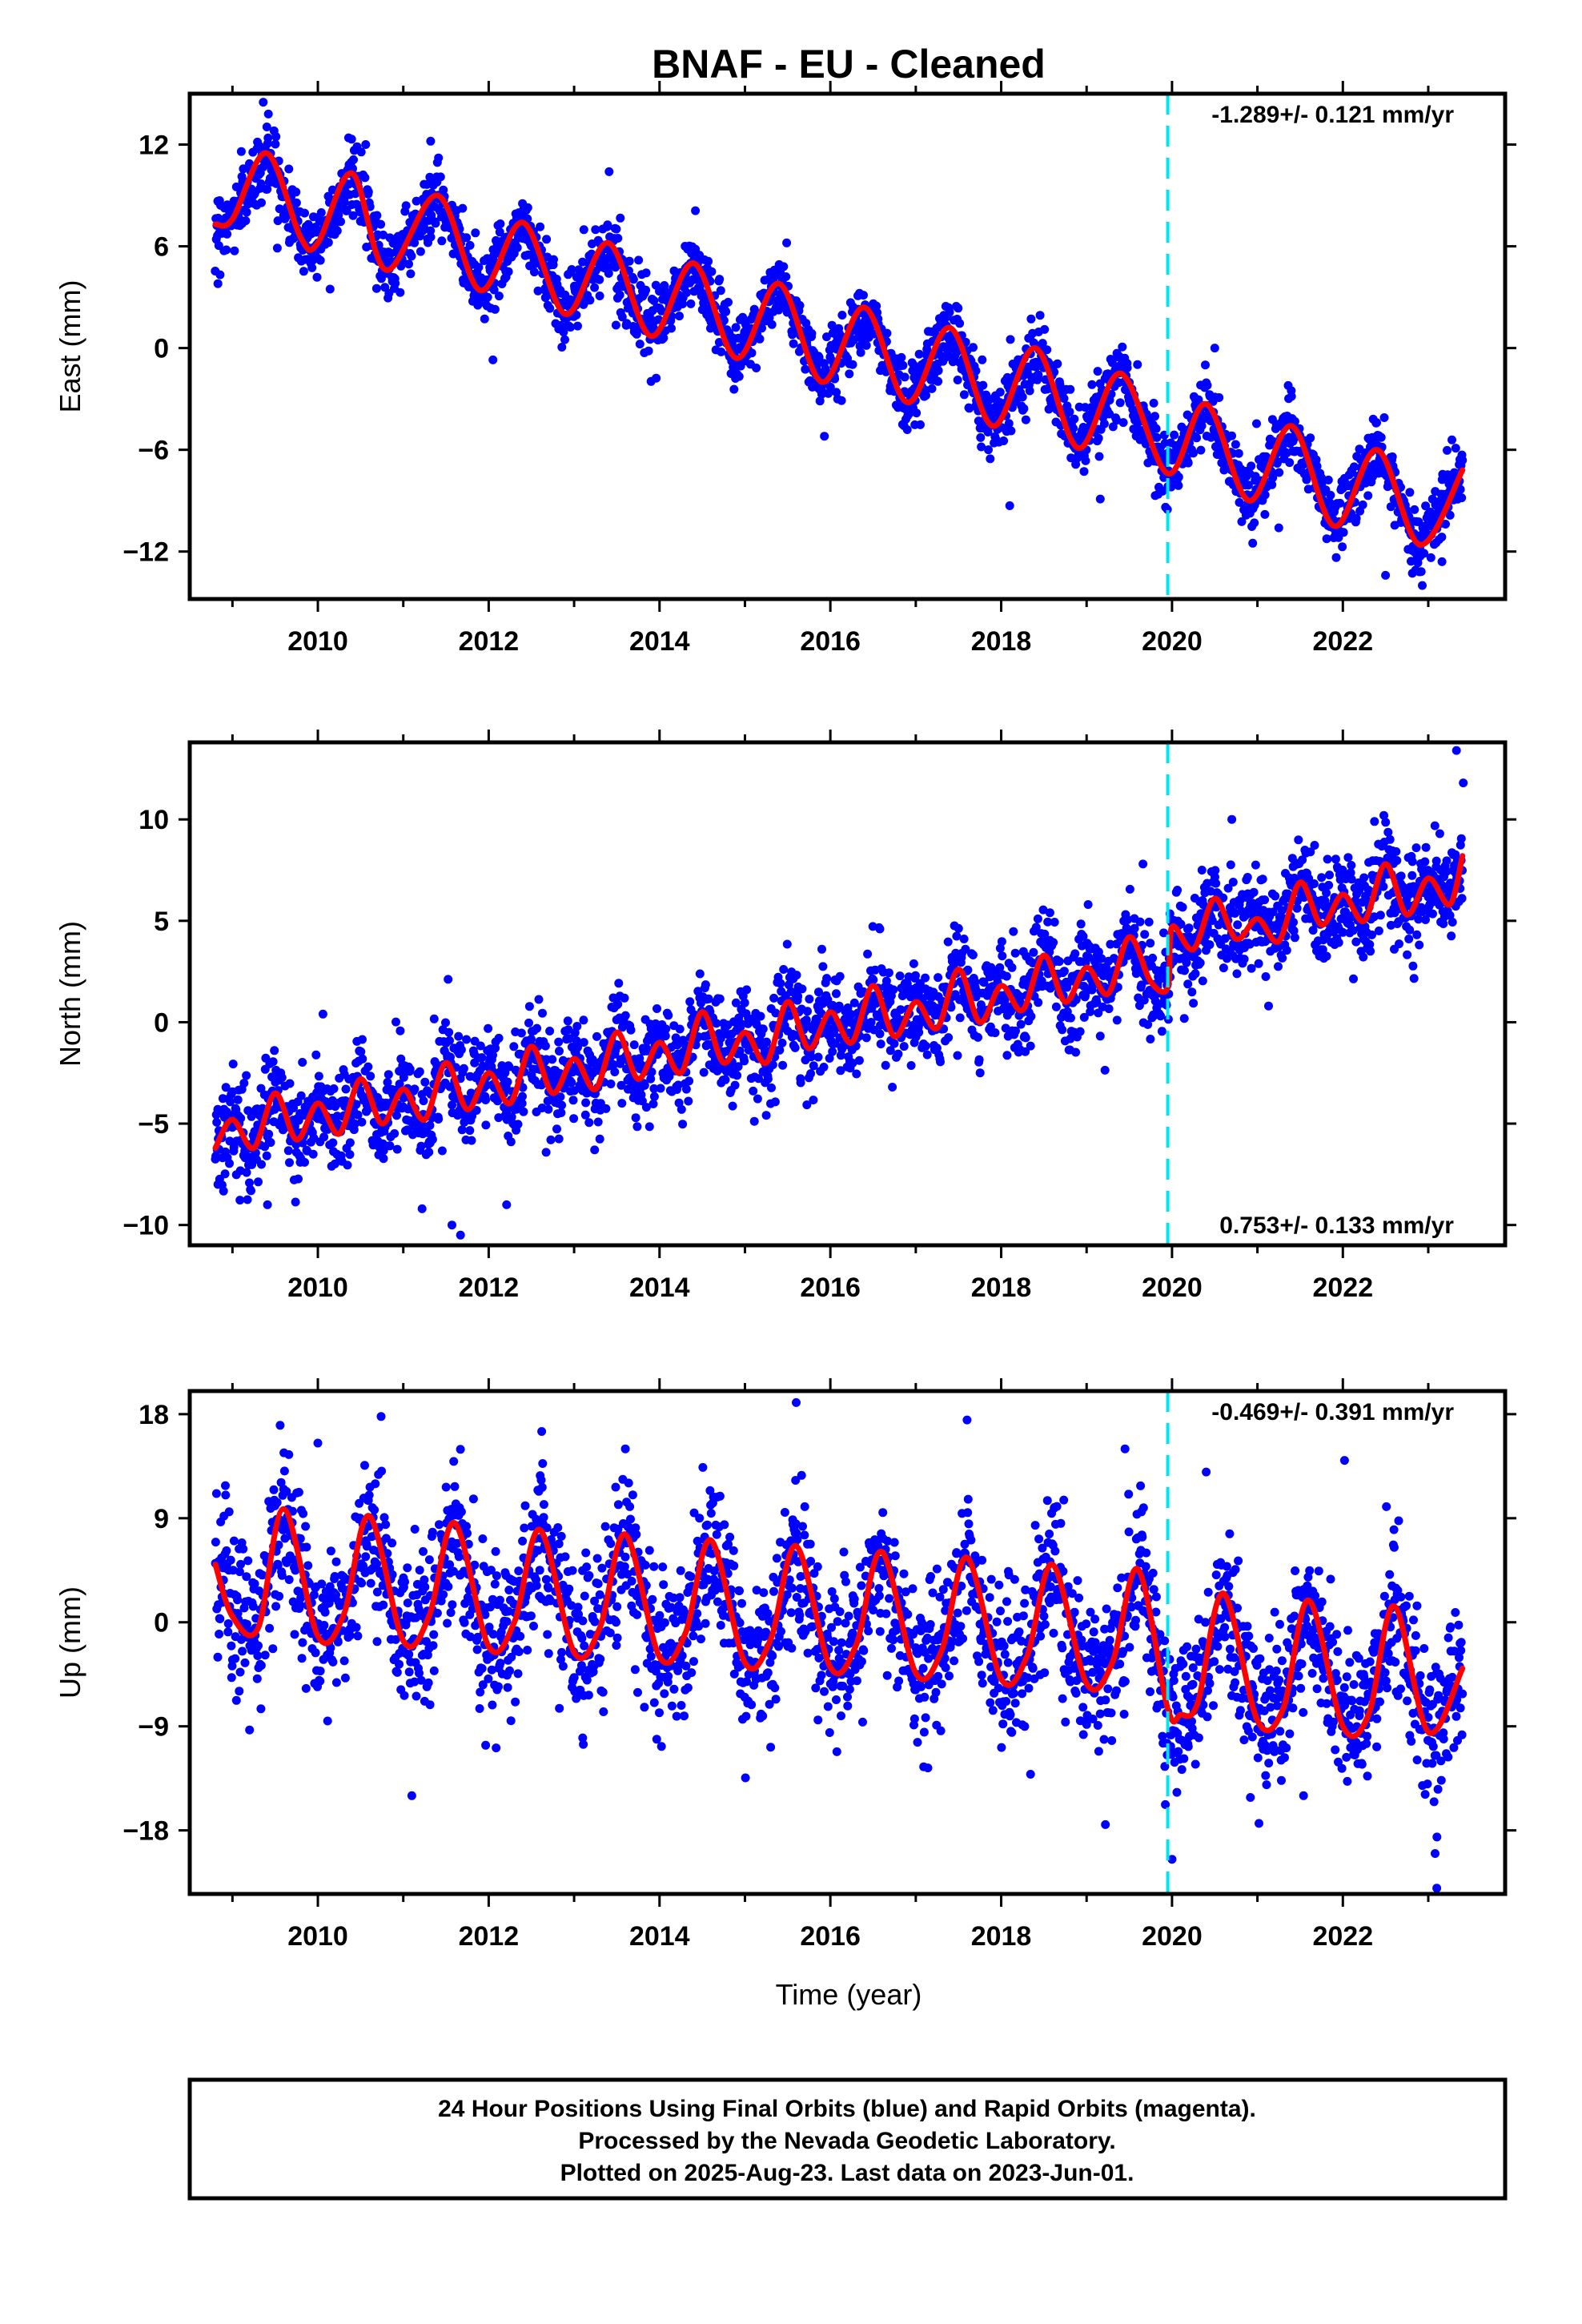  What do you see at coordinates (154, 146) in the screenshot?
I see `east-y-tick-label: 12` at bounding box center [154, 146].